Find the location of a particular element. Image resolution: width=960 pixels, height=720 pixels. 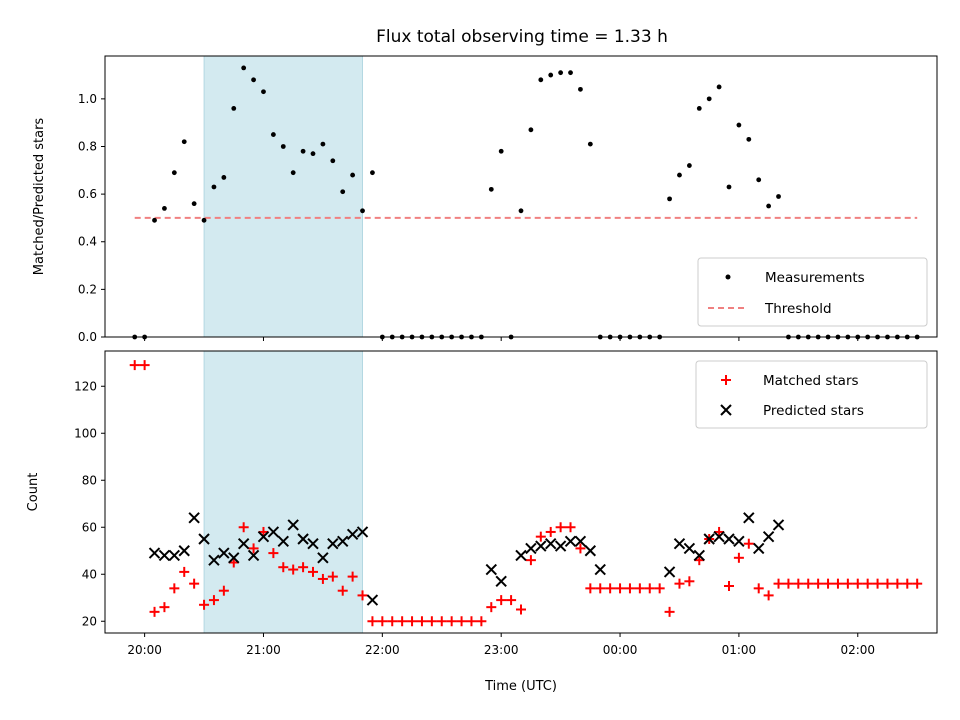

x-axis-label: Time (UTC) is located at coordinates (520, 686).